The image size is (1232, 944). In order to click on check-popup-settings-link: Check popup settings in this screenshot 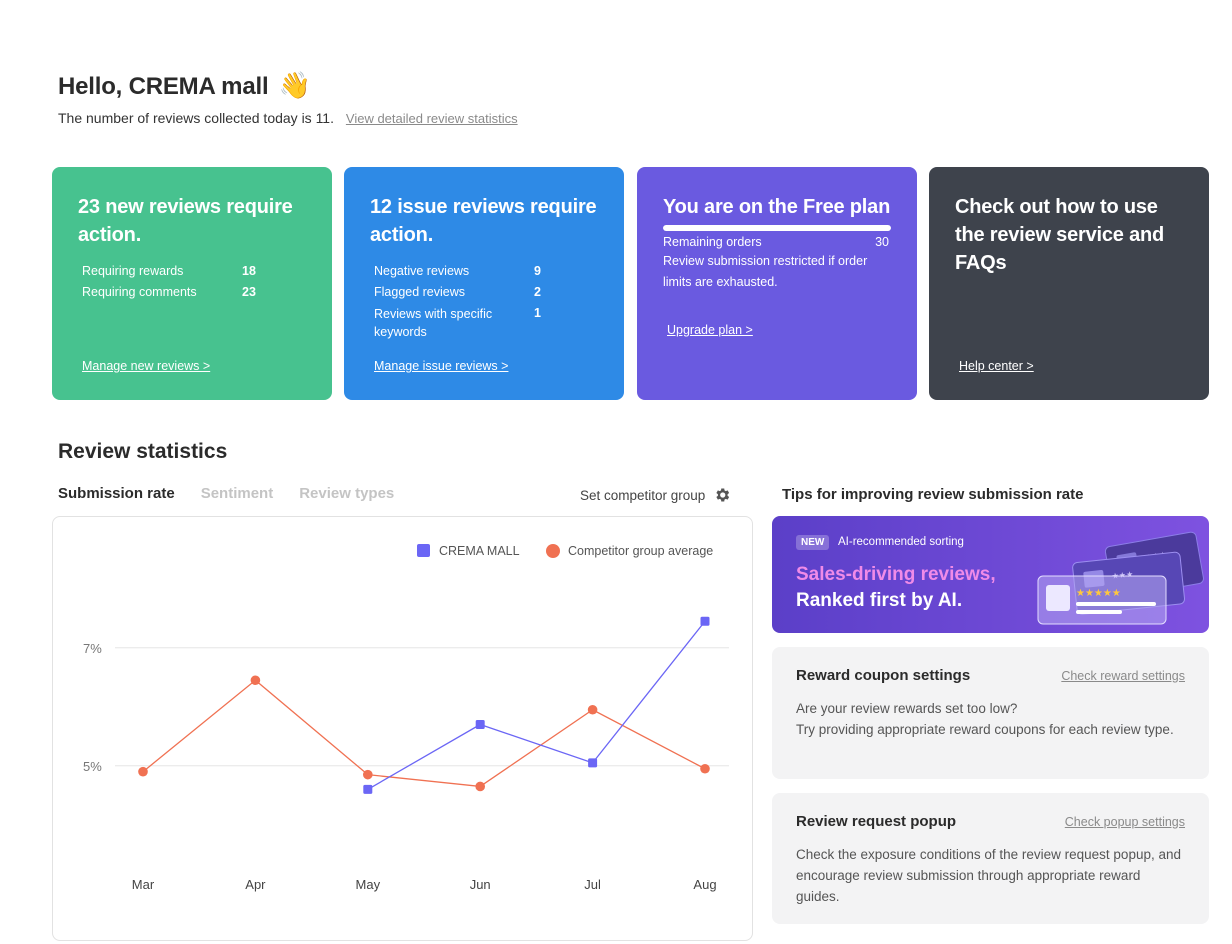, I will do `click(1124, 822)`.